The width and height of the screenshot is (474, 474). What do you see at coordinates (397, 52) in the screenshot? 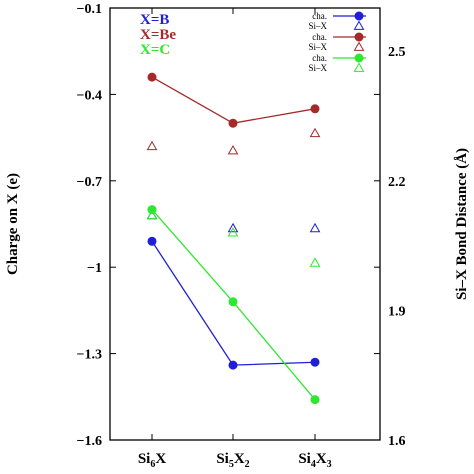
I see `y2-tick-label: 2.5` at bounding box center [397, 52].